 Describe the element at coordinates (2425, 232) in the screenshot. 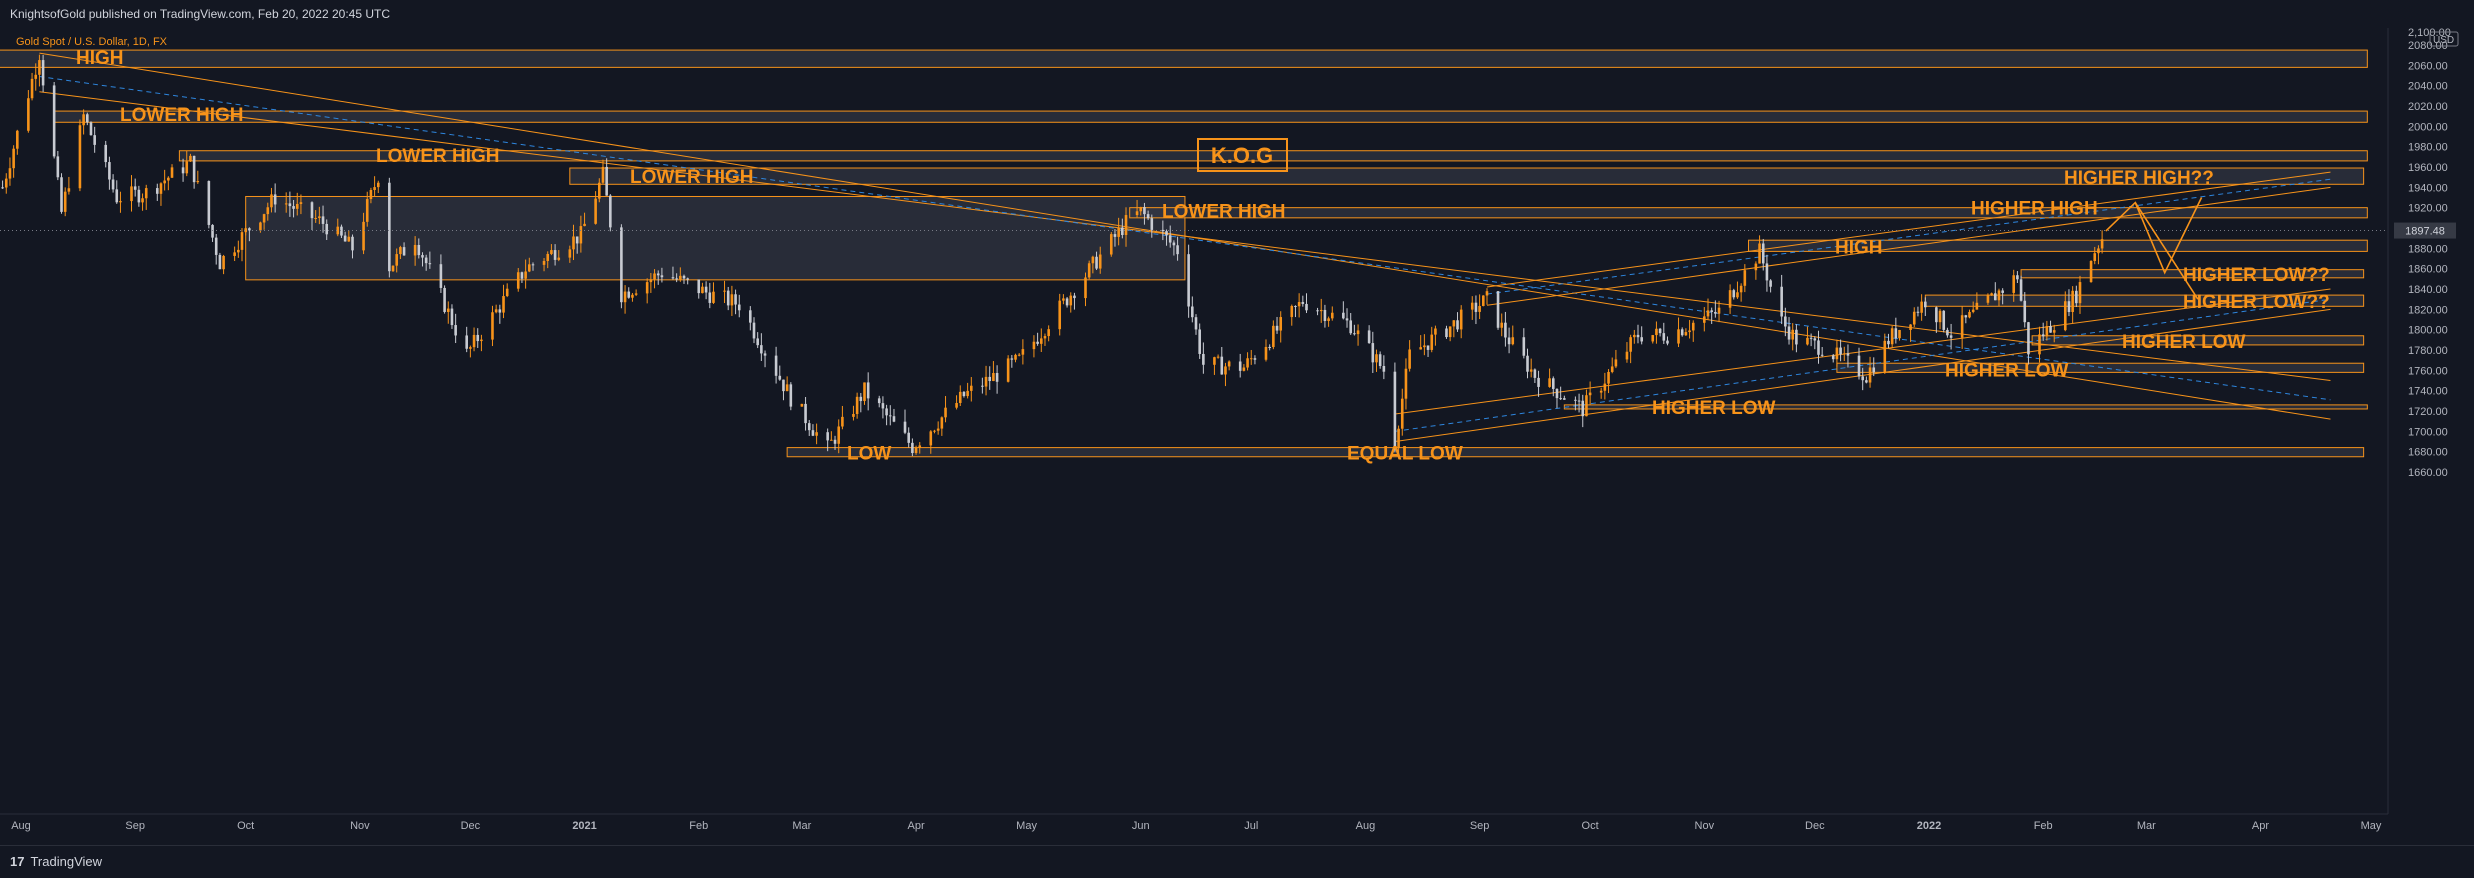

I see `last-price-label: 1897.48` at that location.